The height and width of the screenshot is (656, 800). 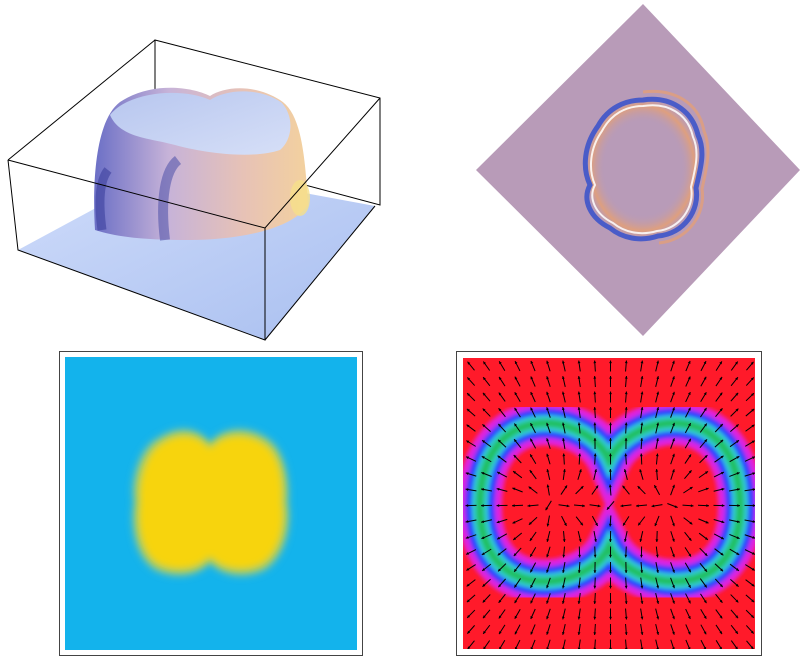 What do you see at coordinates (200, 123) in the screenshot?
I see `surface-top` at bounding box center [200, 123].